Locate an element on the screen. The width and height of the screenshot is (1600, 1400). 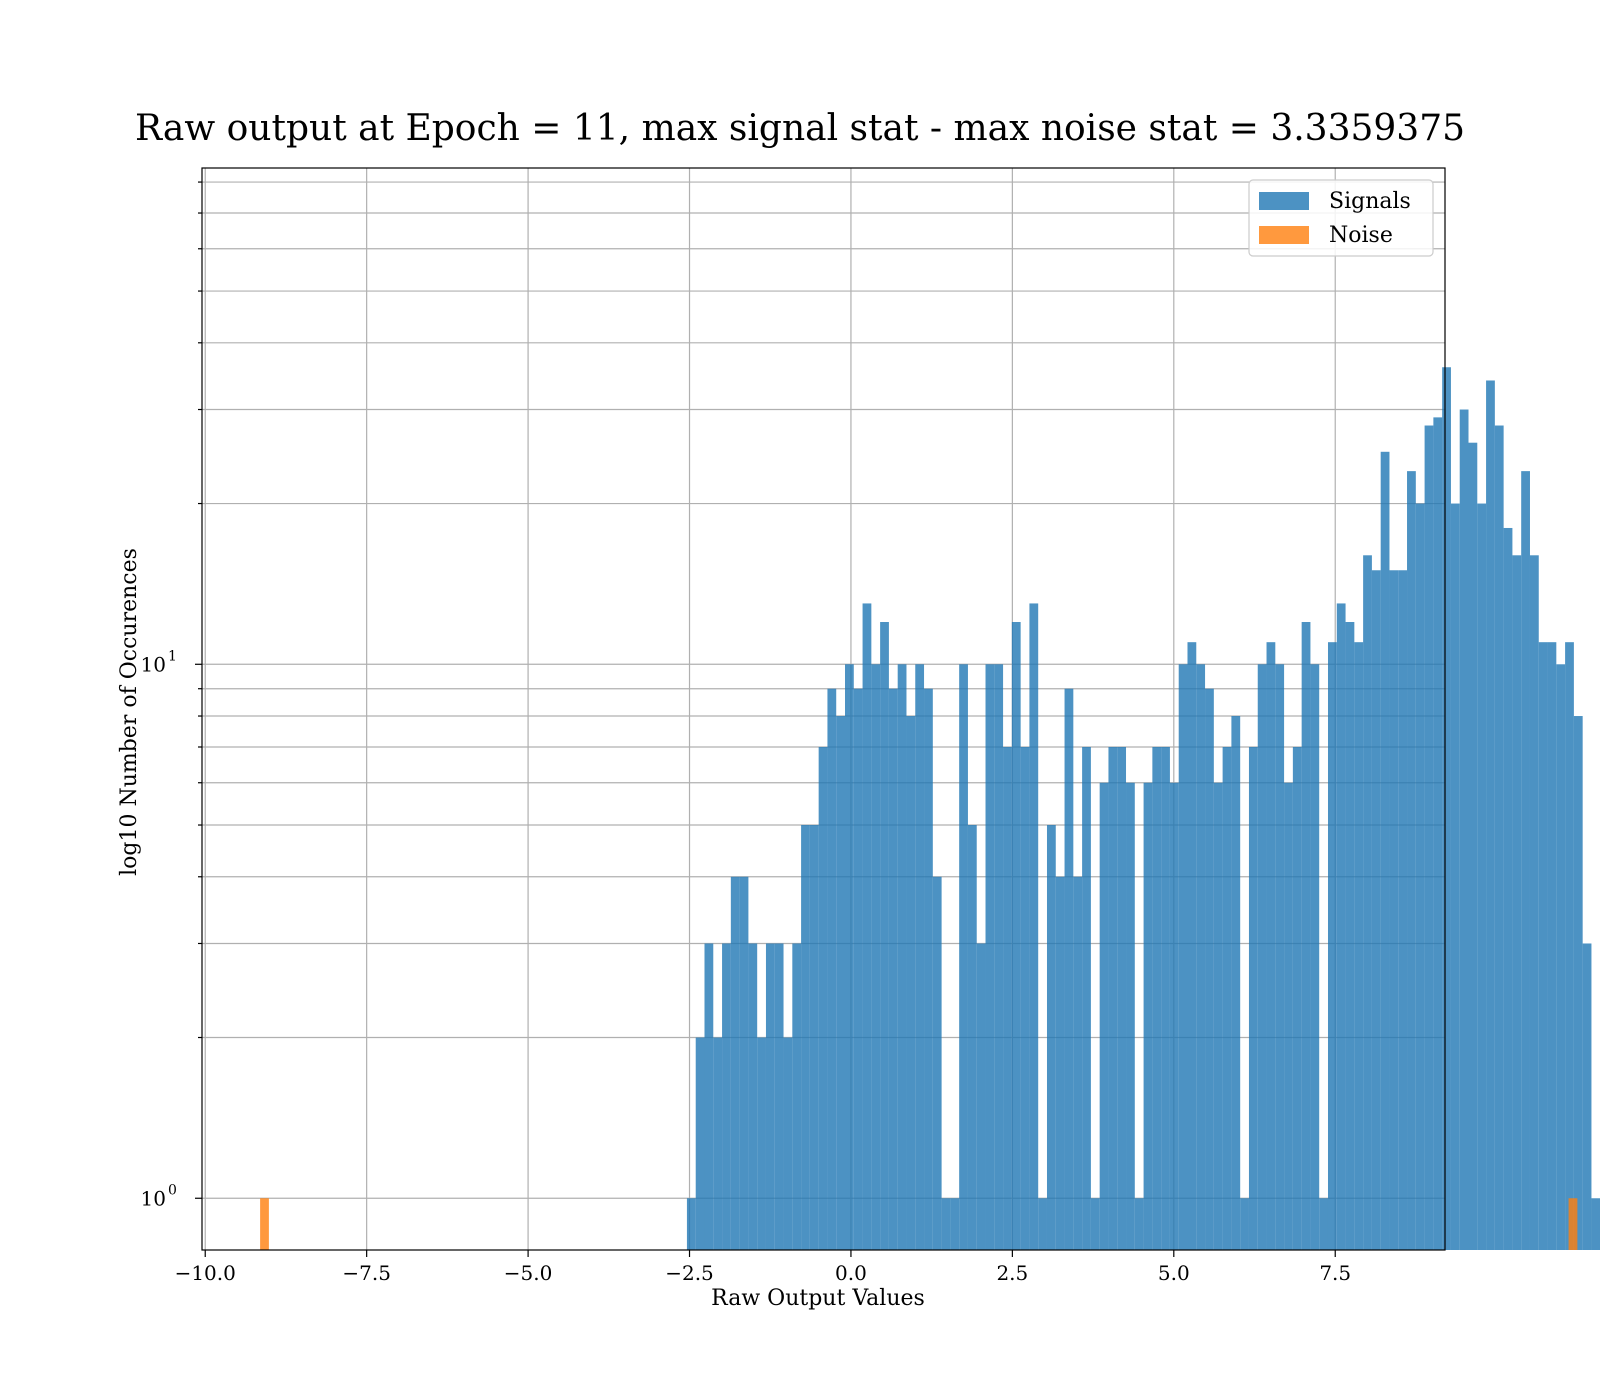
series-noise-bars is located at coordinates (919, 1224).